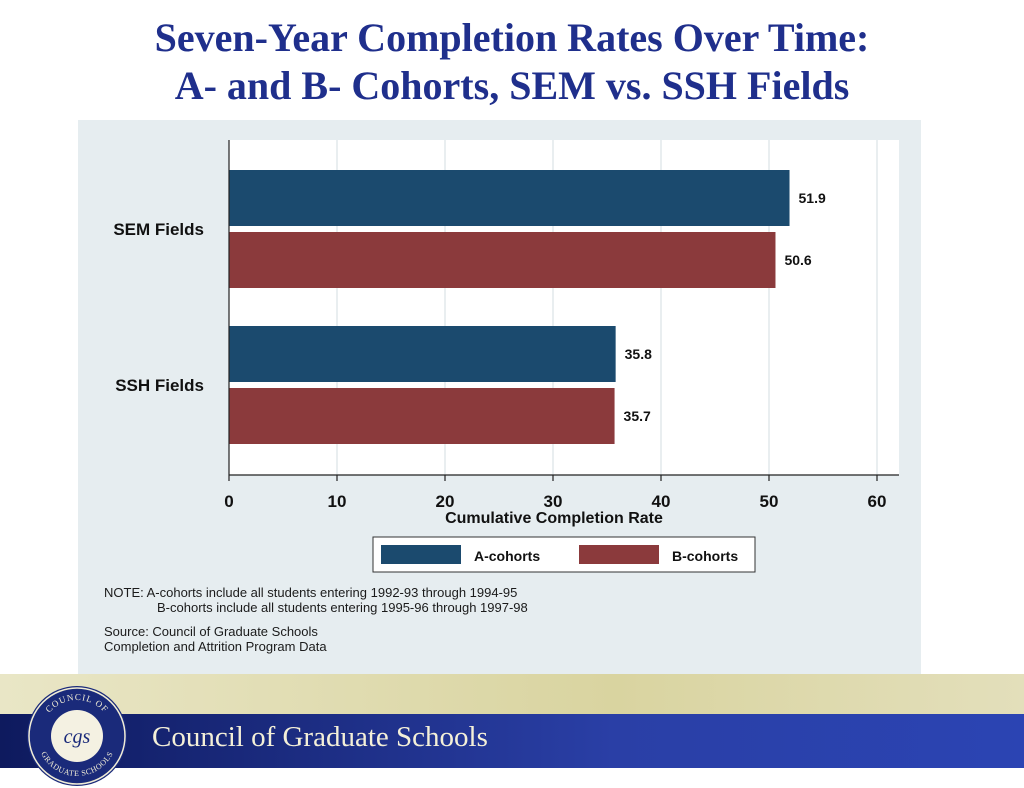 This screenshot has width=1024, height=788. What do you see at coordinates (512, 694) in the screenshot?
I see `footer-band` at bounding box center [512, 694].